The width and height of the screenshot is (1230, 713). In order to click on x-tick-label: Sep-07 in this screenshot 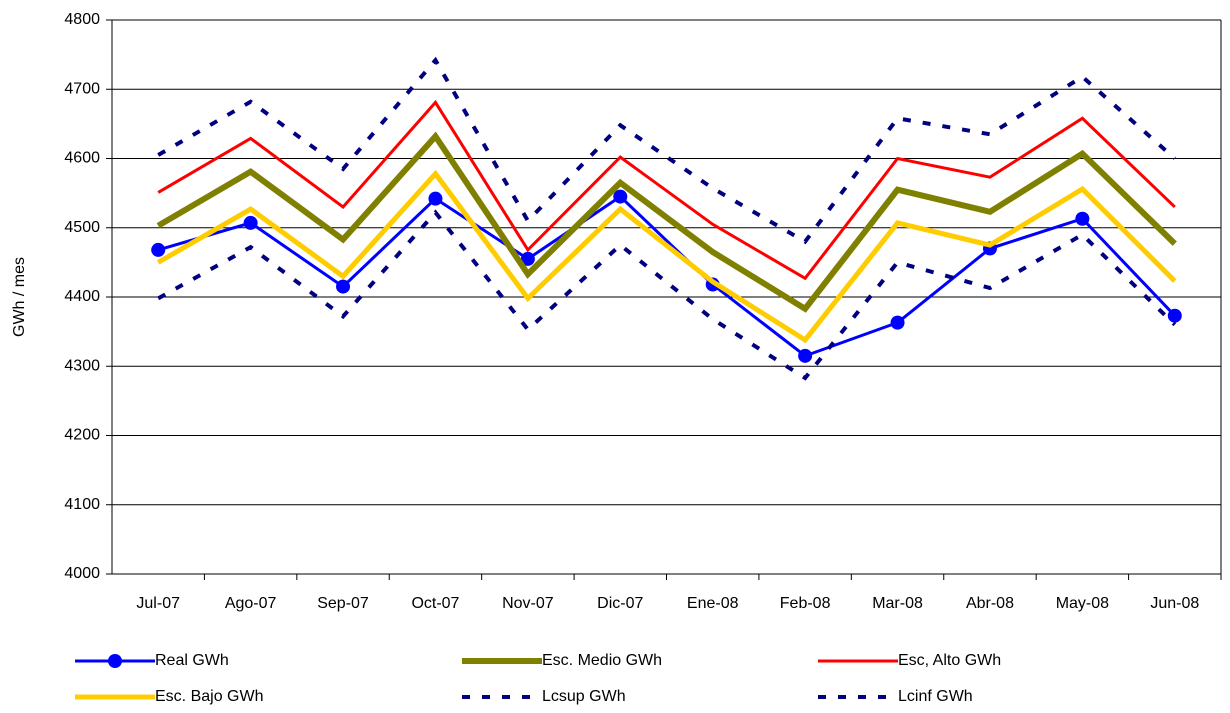, I will do `click(343, 603)`.